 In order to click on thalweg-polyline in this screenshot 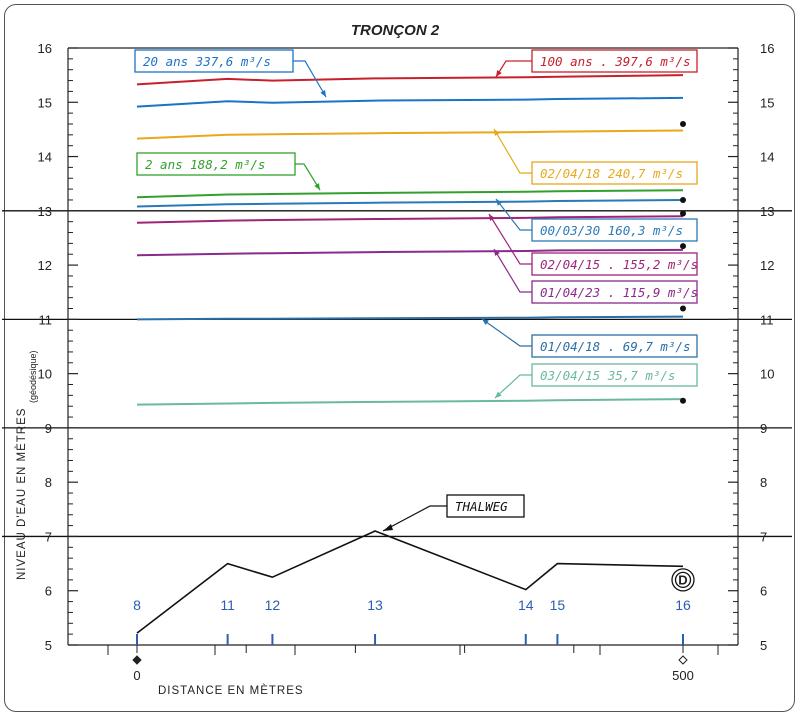, I will do `click(410, 582)`.